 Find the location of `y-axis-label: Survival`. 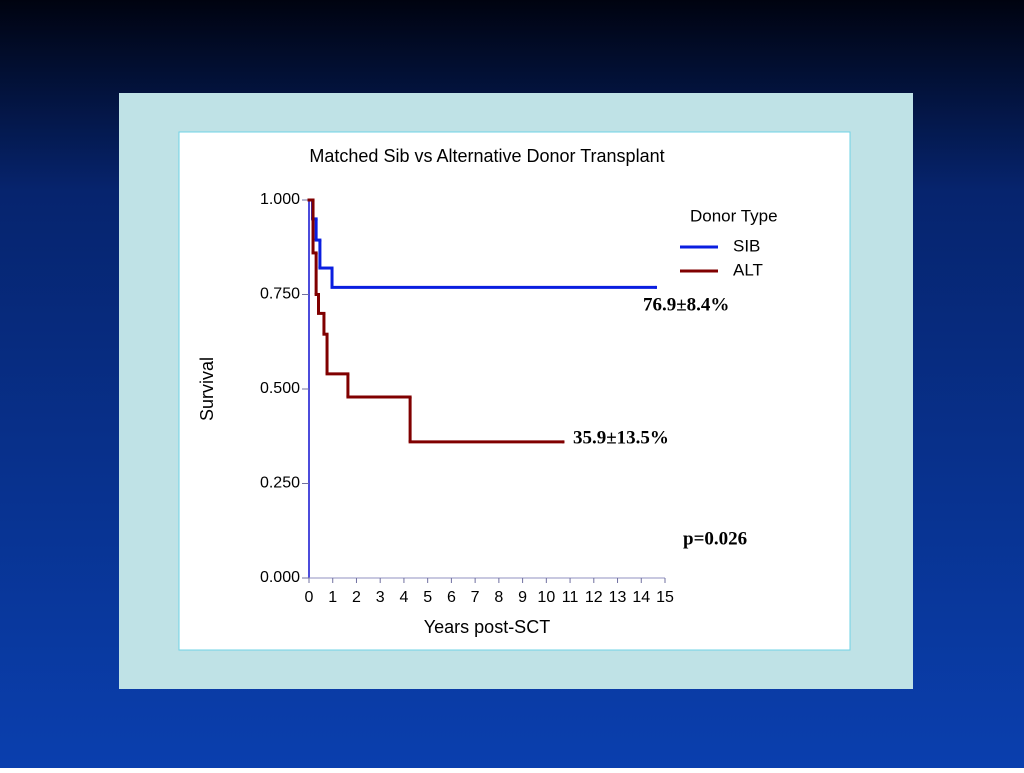

y-axis-label: Survival is located at coordinates (207, 389).